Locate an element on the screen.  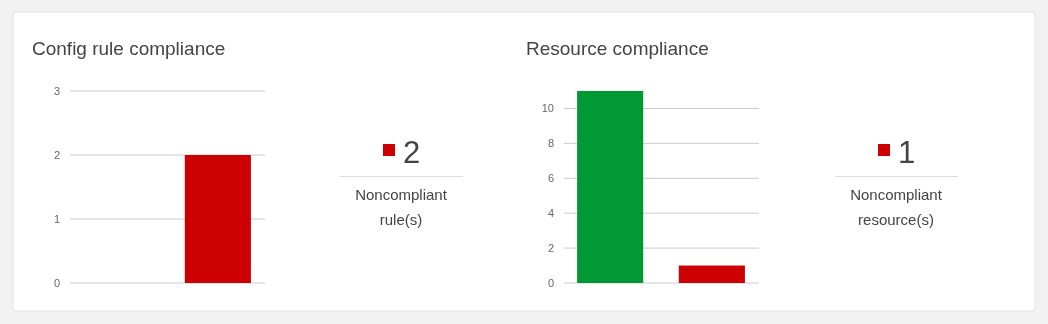
y-tick-label: 1 is located at coordinates (56, 218).